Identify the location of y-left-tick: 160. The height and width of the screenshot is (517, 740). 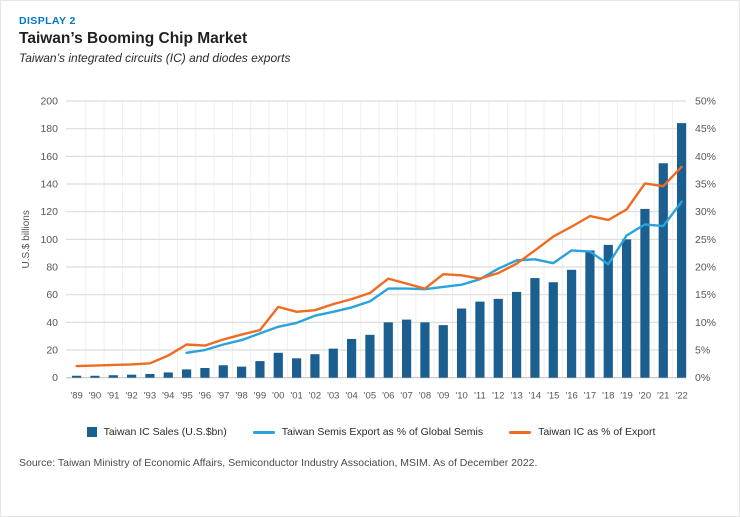
(49, 157).